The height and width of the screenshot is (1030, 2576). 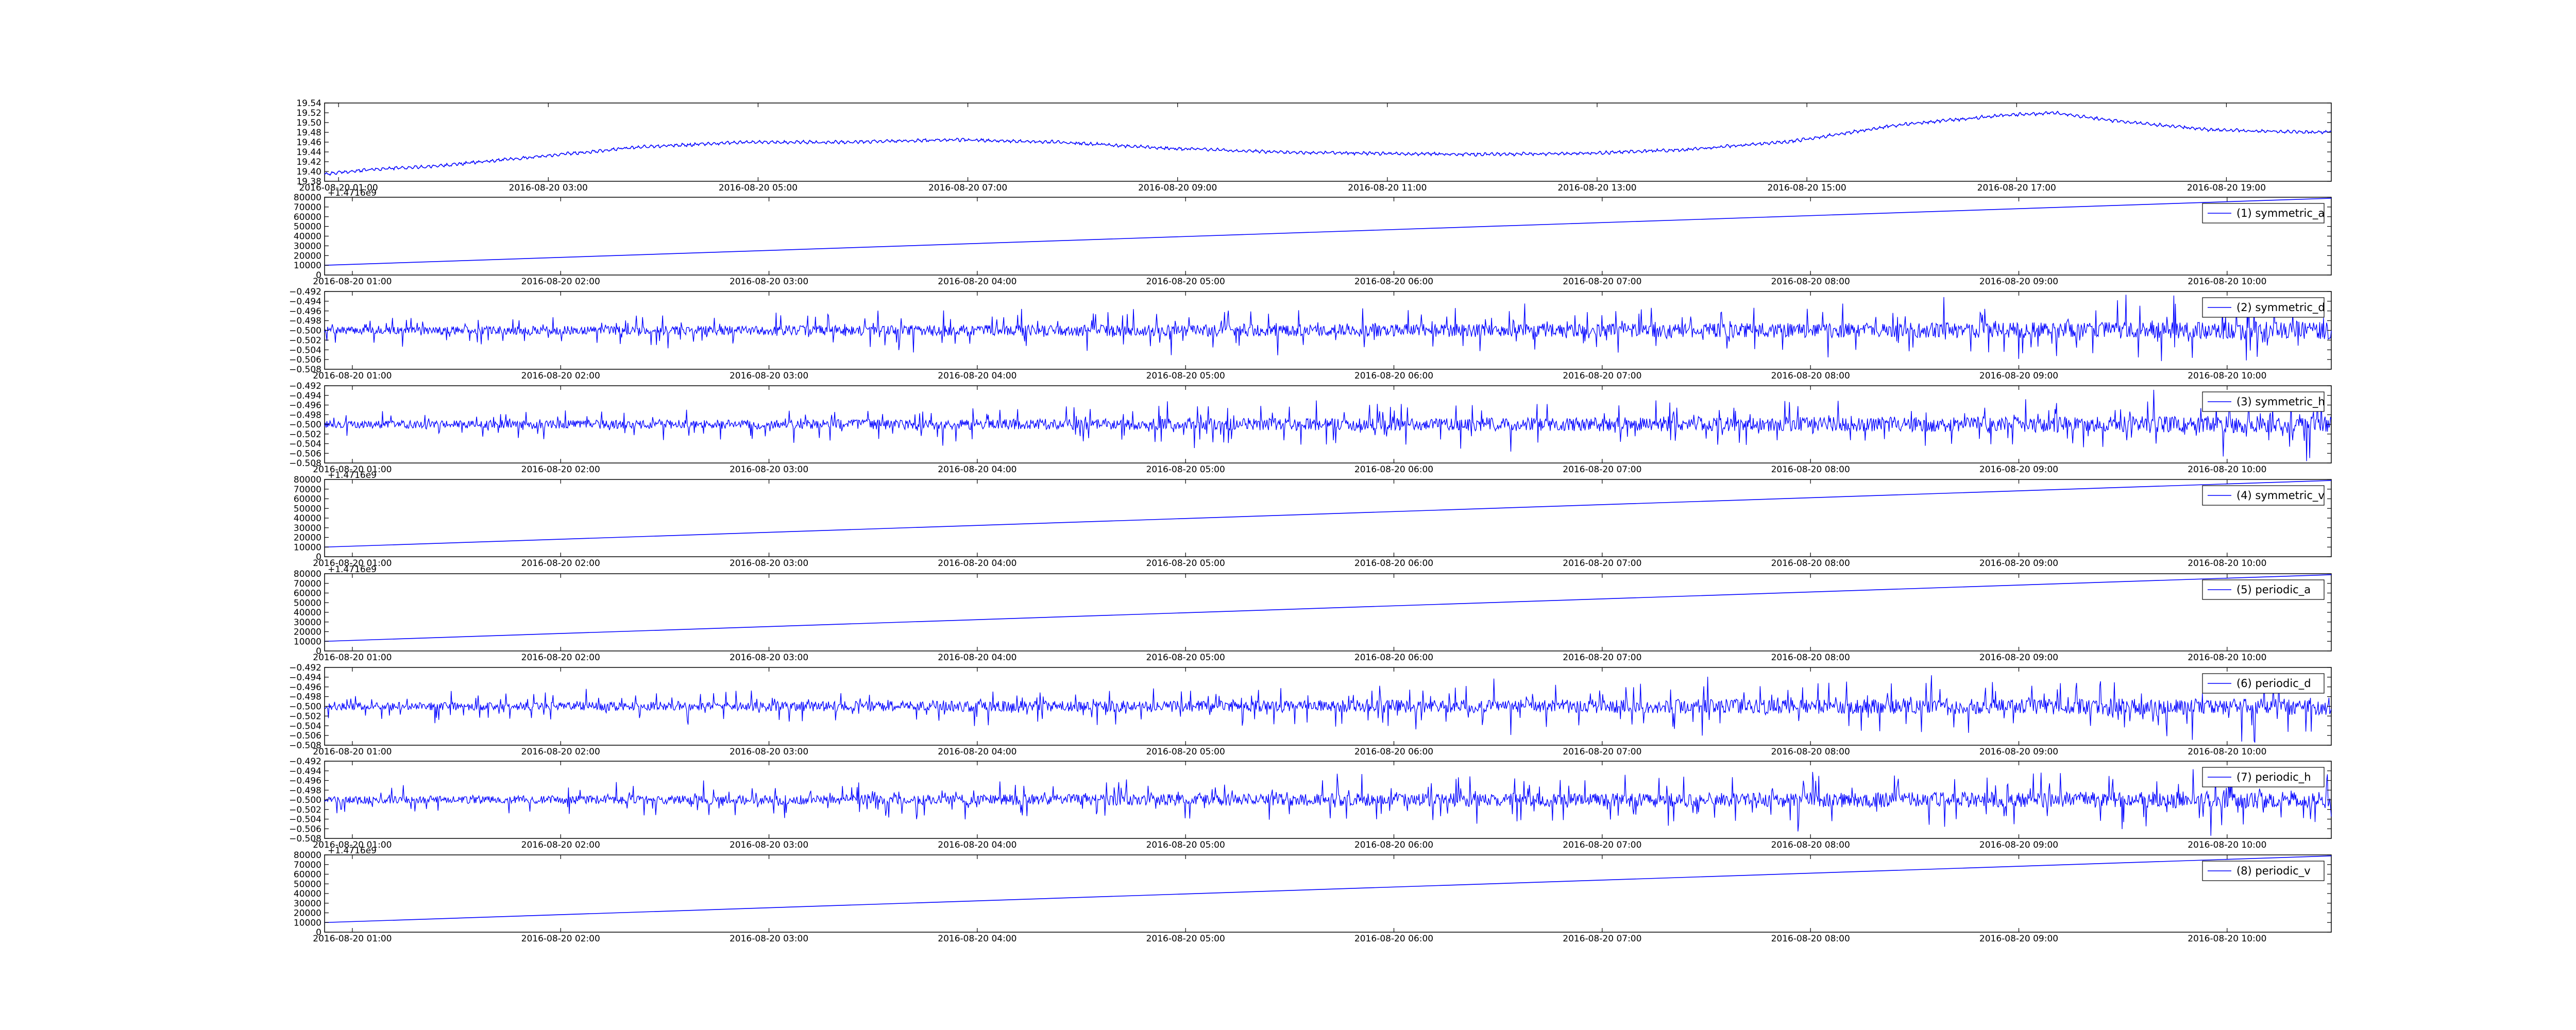 I want to click on legend-label: (7) periodic_h, so click(x=2273, y=777).